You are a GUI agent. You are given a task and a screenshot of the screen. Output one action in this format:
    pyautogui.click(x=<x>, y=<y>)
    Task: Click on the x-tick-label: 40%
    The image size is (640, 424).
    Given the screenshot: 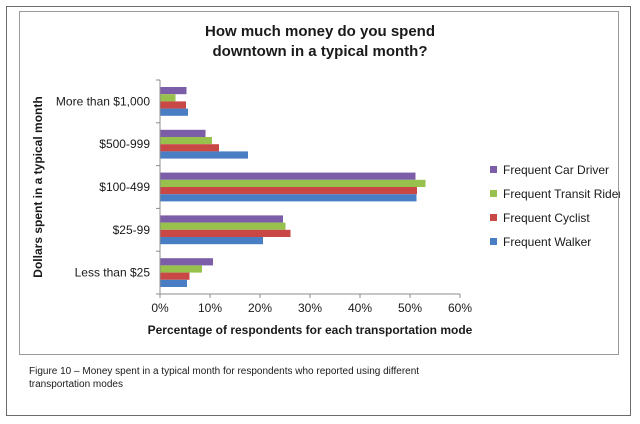 What is the action you would take?
    pyautogui.click(x=360, y=308)
    